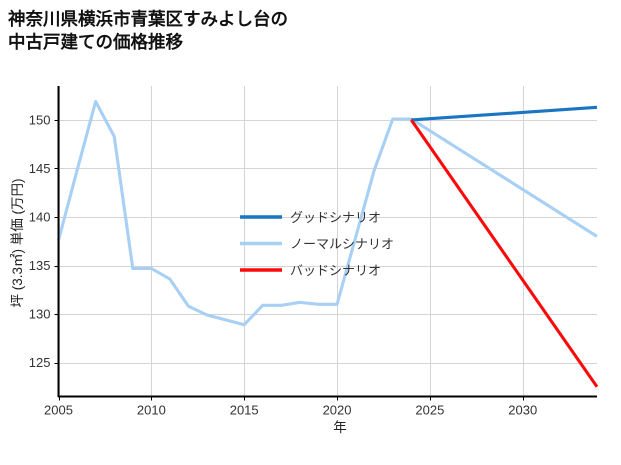 Image resolution: width=621 pixels, height=465 pixels. What do you see at coordinates (151, 410) in the screenshot?
I see `x-tick-label: 2010` at bounding box center [151, 410].